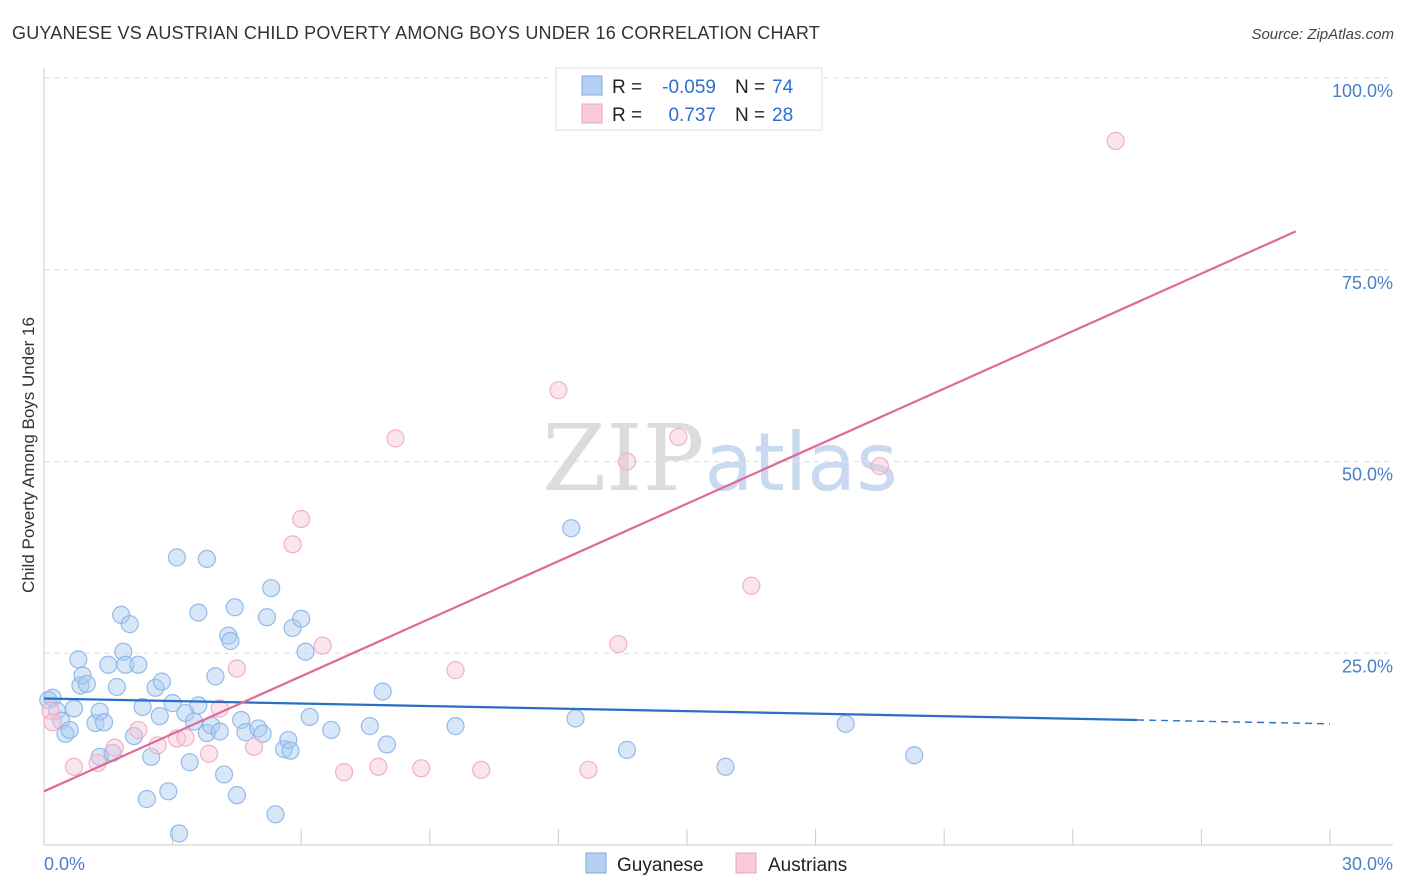 This screenshot has width=1406, height=892. I want to click on series-legend-swatch-guyanese, so click(596, 863).